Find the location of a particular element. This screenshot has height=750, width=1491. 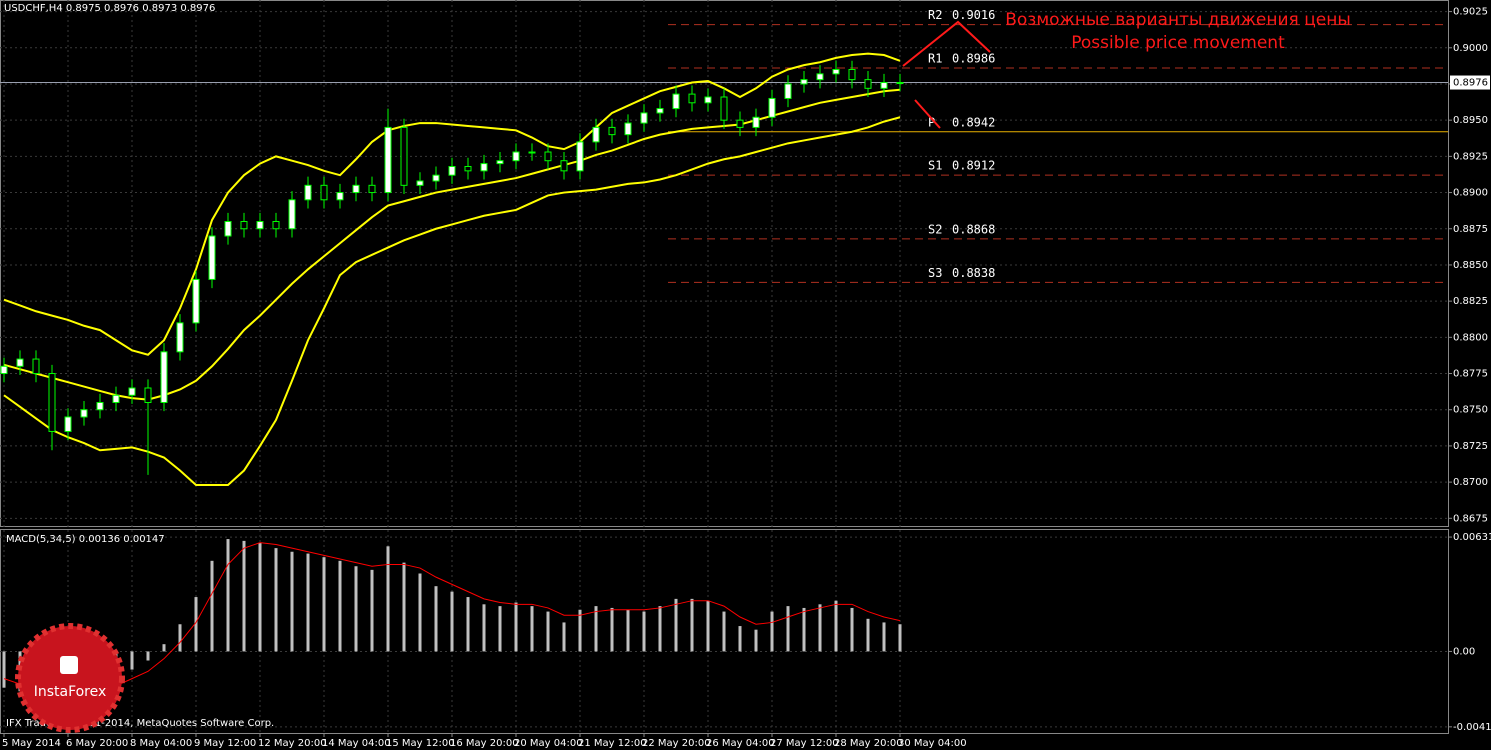

y-tick-label: 0.8725 is located at coordinates (1470, 446).